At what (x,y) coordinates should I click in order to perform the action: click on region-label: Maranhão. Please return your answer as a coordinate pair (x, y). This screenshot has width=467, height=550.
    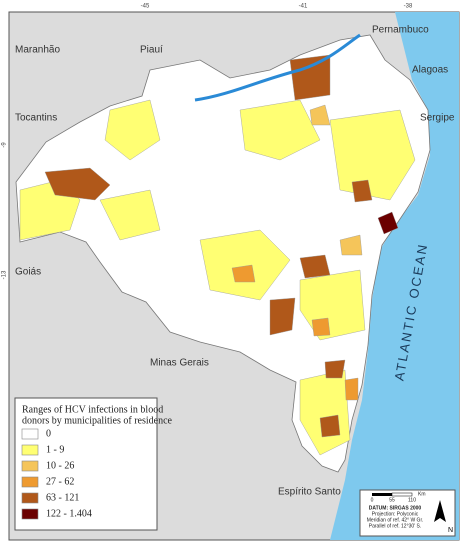
    Looking at the image, I should click on (37, 50).